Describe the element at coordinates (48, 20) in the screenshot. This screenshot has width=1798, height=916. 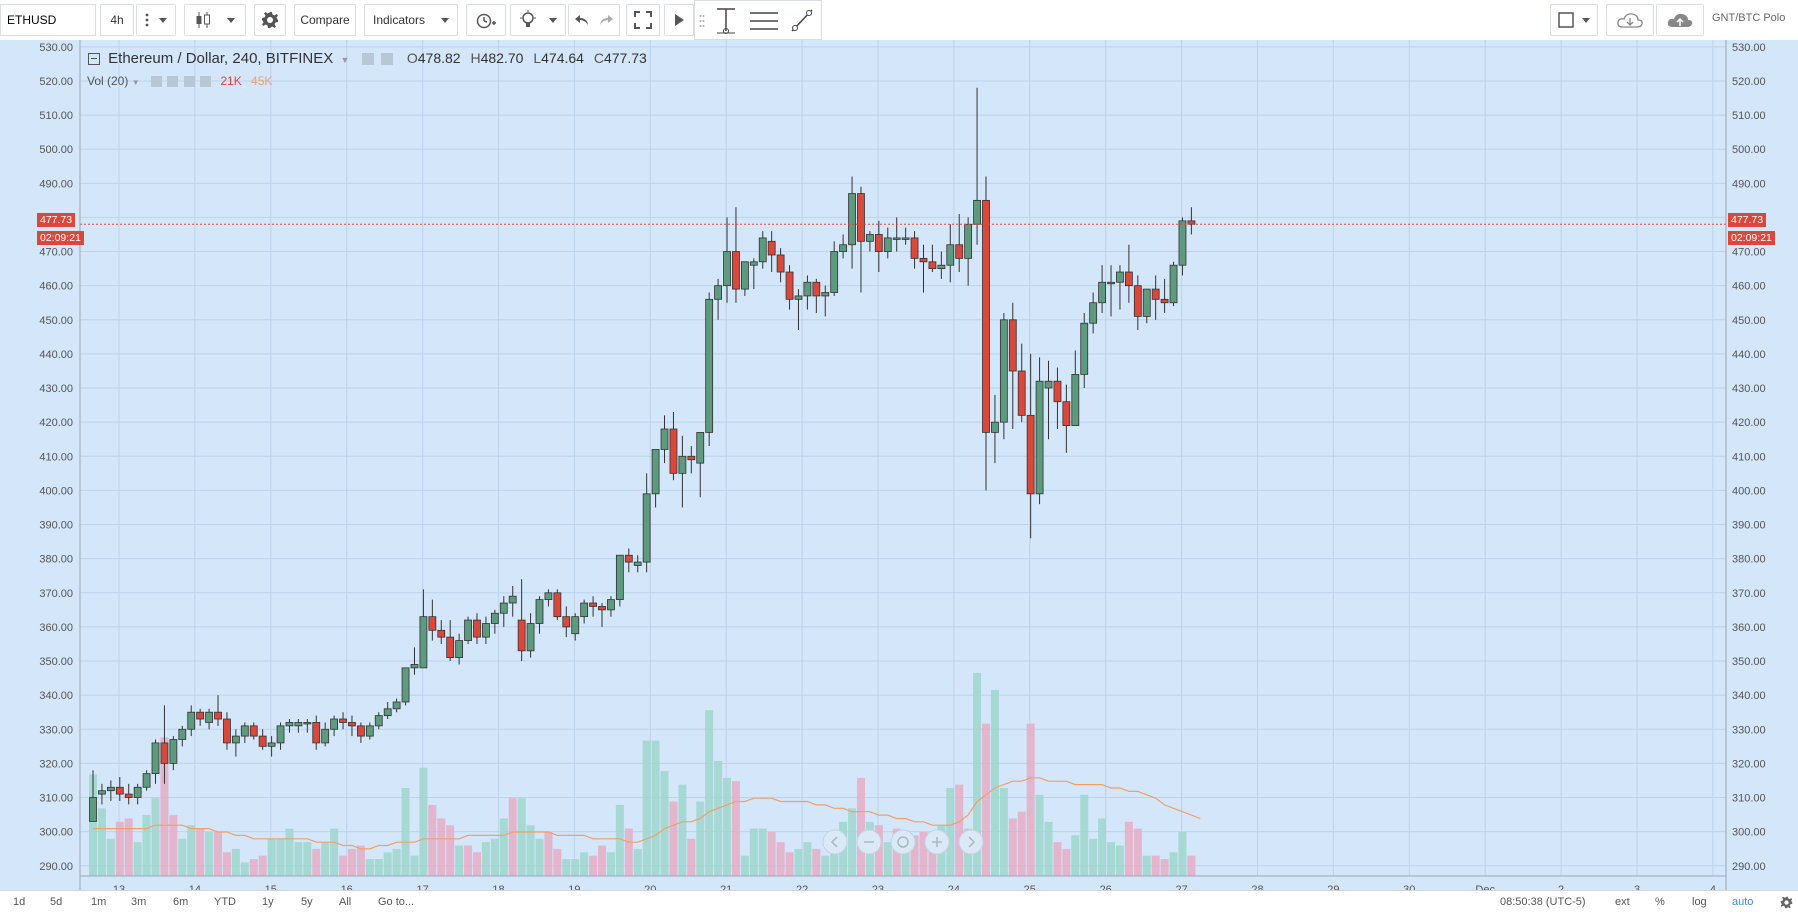
I see `symbol-input` at that location.